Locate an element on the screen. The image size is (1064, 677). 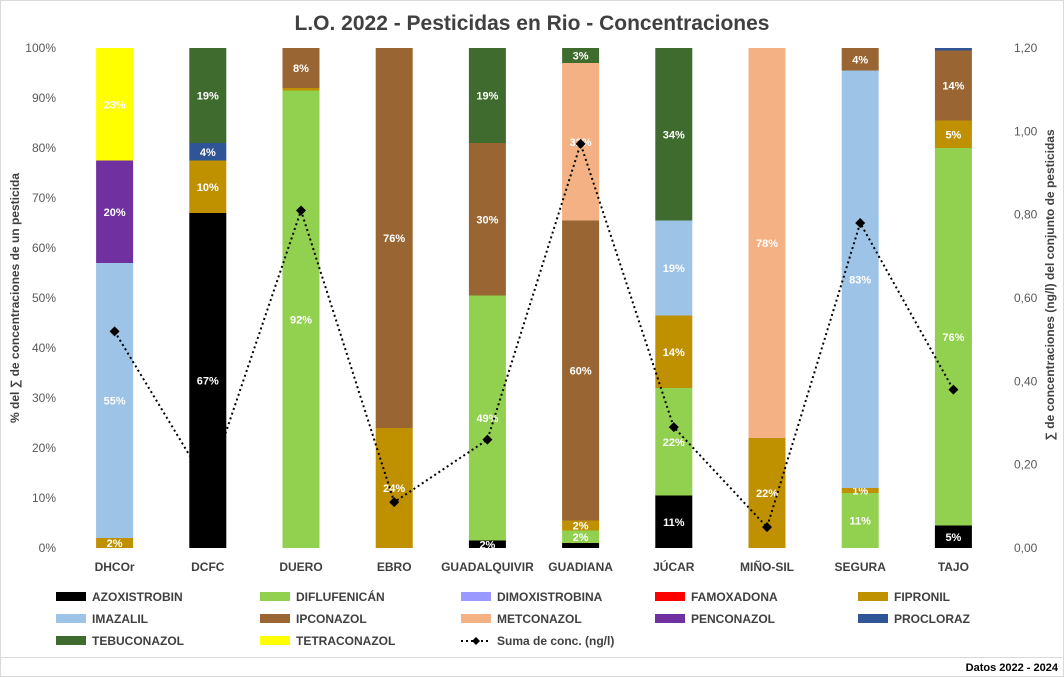
data-label: 60% is located at coordinates (581, 372).